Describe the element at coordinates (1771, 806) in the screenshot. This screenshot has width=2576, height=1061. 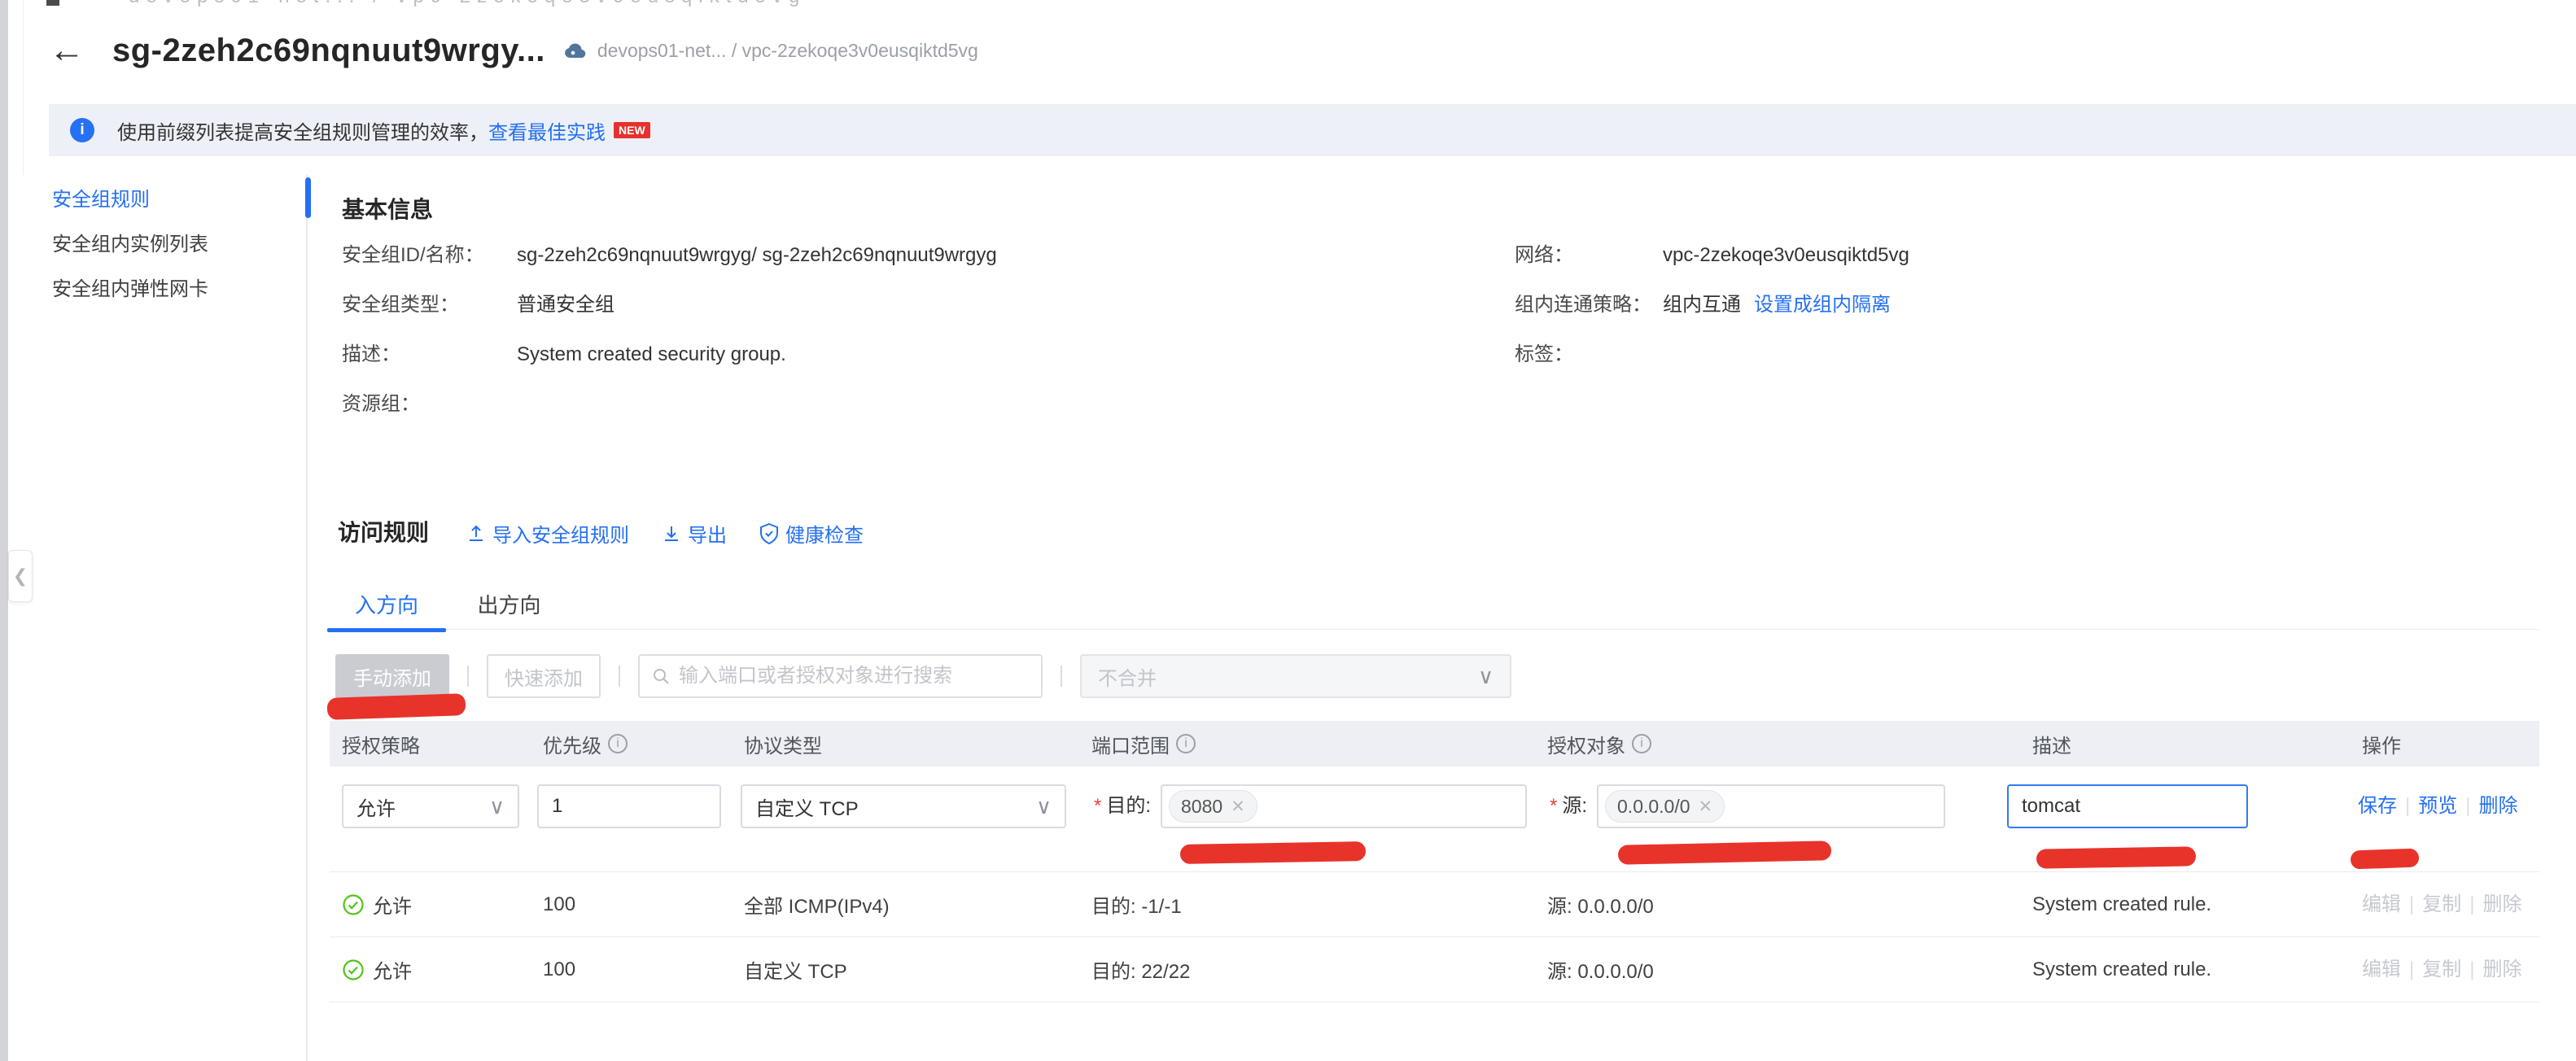
I see `source-tag-input: 0.0.0.0/0 ✕` at that location.